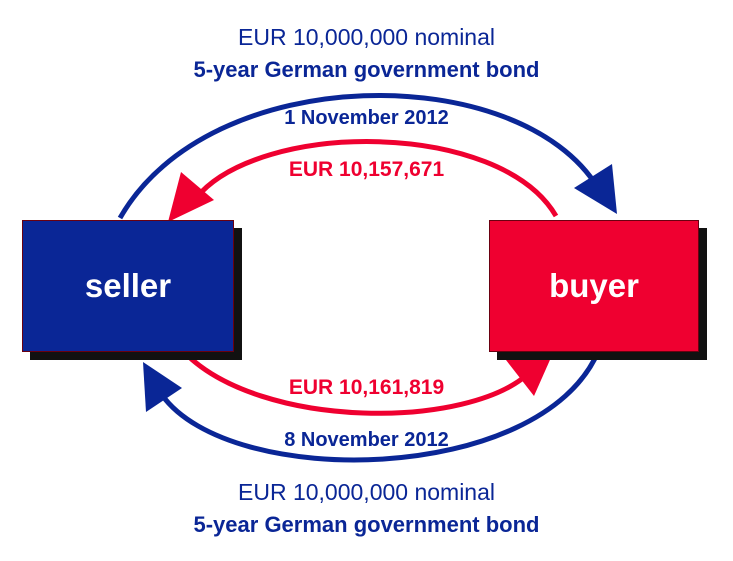  I want to click on buyer-box: buyer, so click(594, 286).